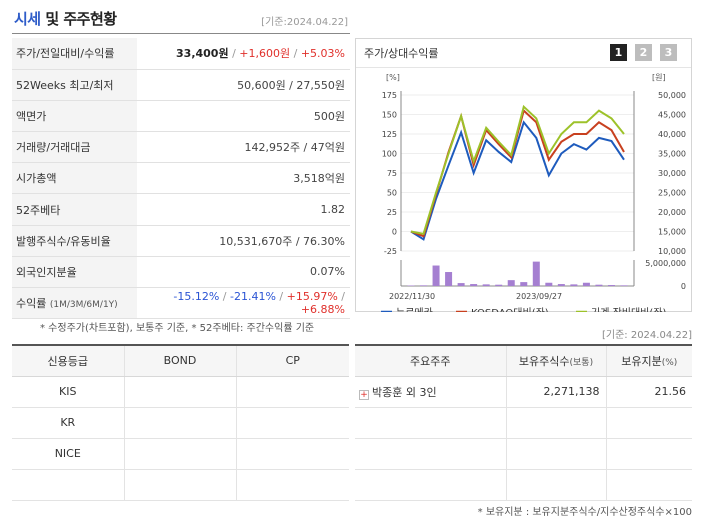 This screenshot has width=702, height=525. What do you see at coordinates (430, 423) in the screenshot?
I see `holder-name` at bounding box center [430, 423].